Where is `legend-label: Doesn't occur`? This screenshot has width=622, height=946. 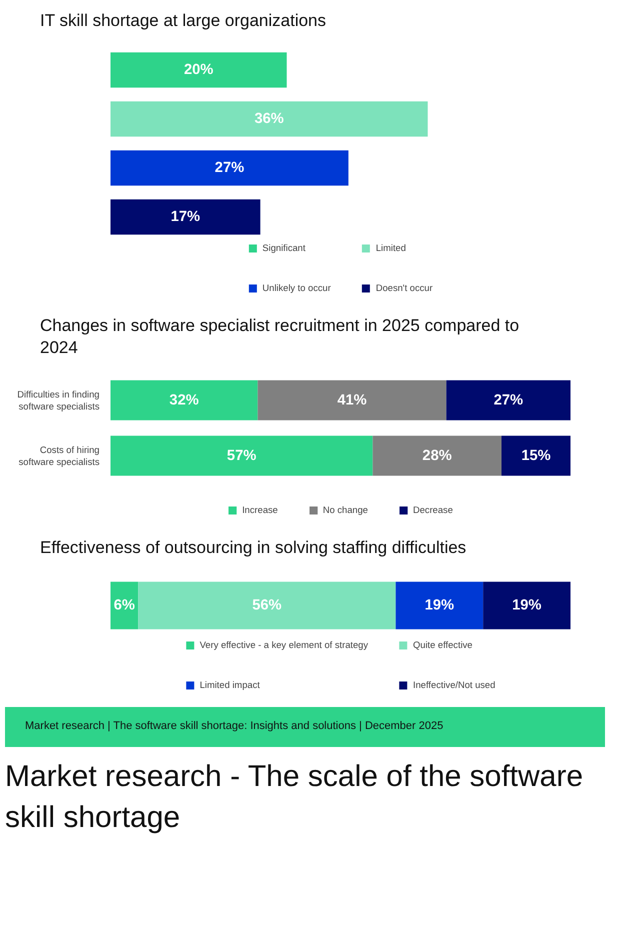
legend-label: Doesn't occur is located at coordinates (404, 288).